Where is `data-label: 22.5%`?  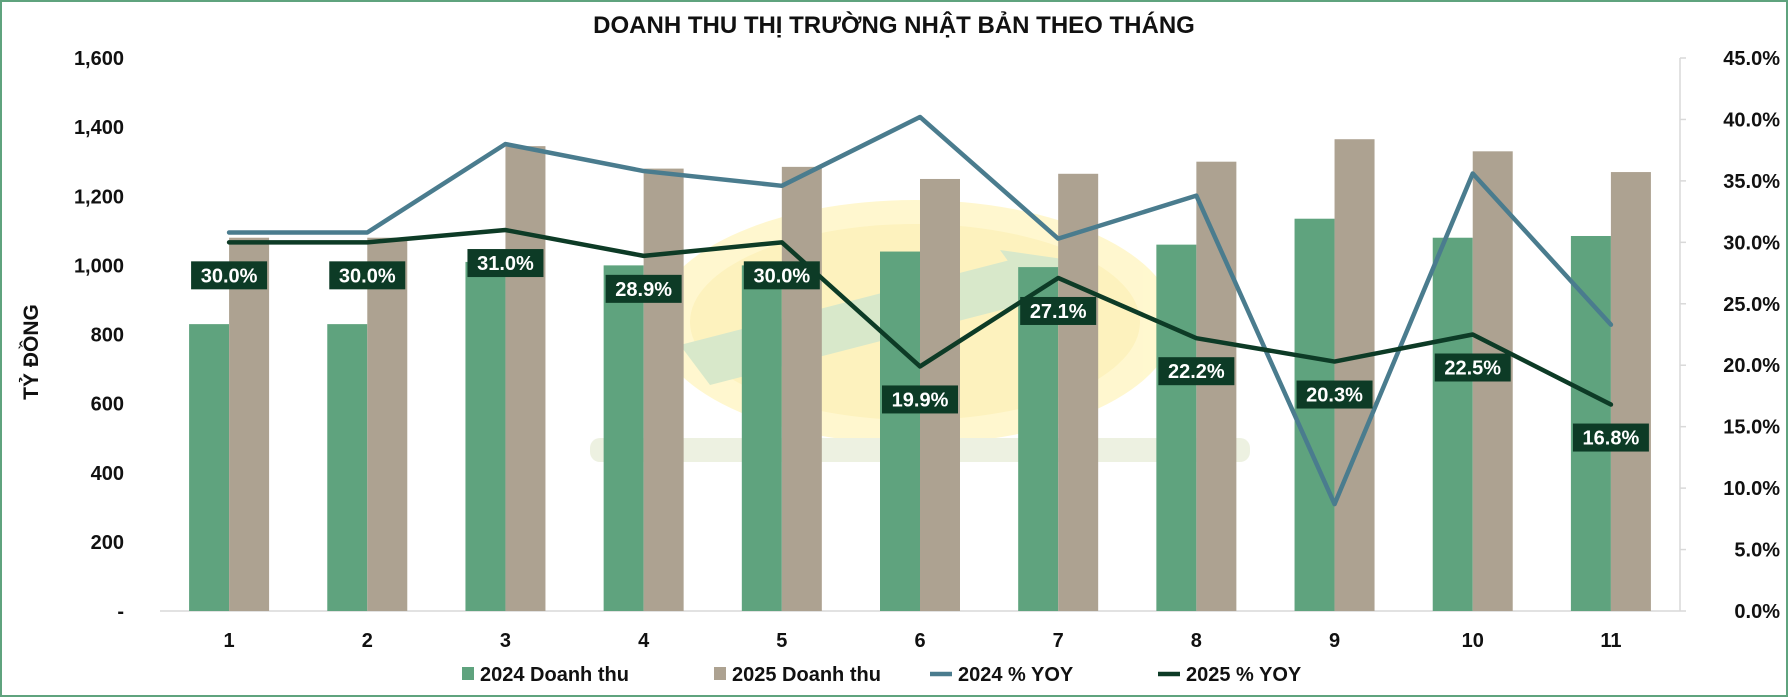 data-label: 22.5% is located at coordinates (1472, 369).